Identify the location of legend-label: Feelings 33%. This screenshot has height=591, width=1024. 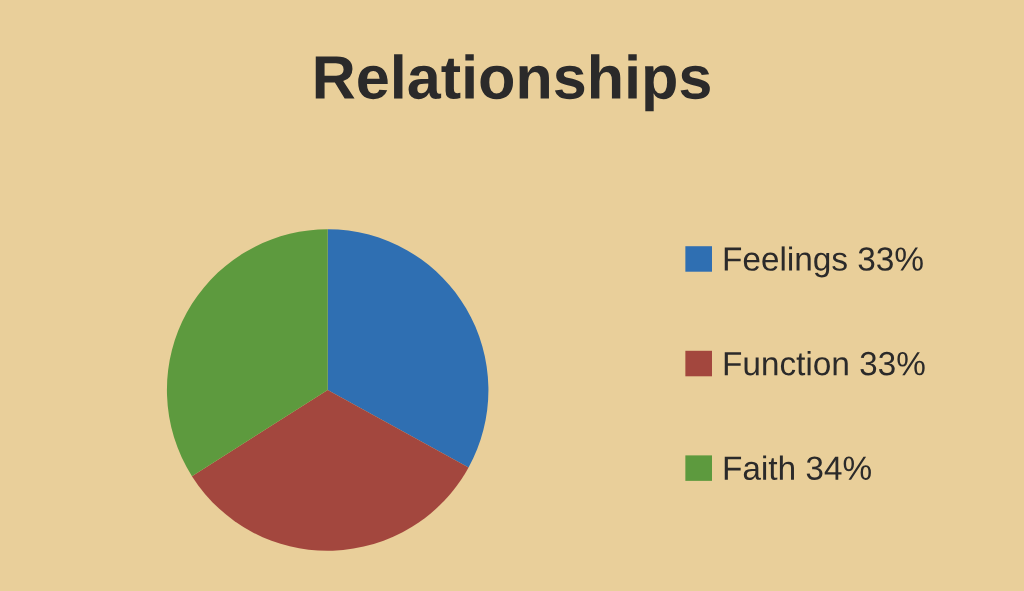
(823, 262).